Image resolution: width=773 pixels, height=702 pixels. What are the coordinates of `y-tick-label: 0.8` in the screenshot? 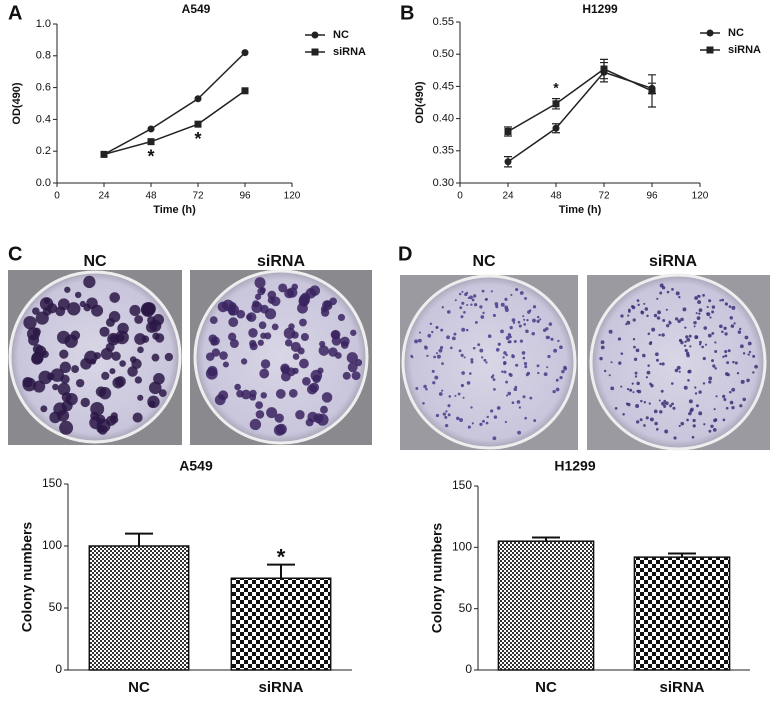 It's located at (43, 56).